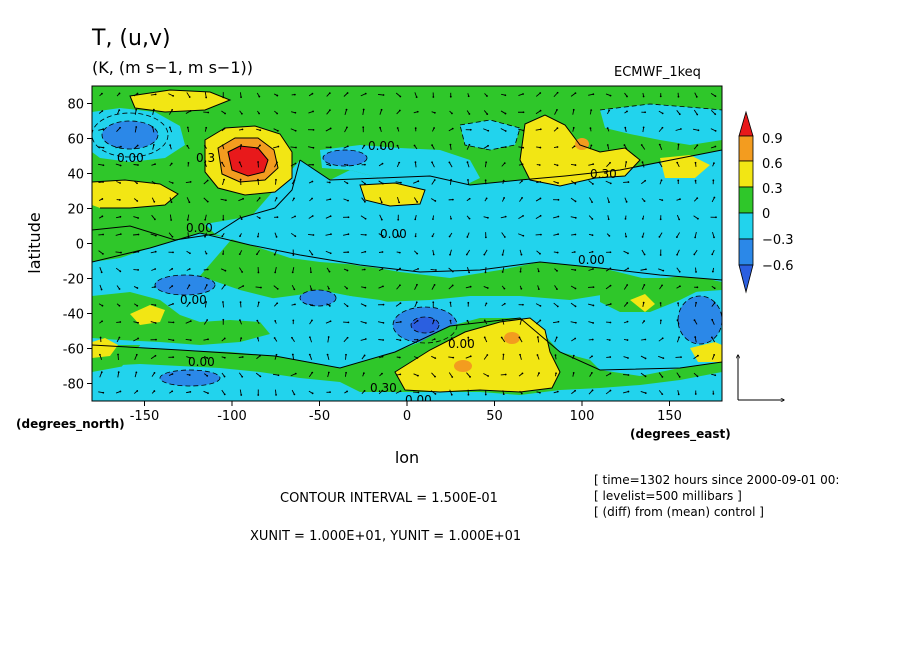 The image size is (904, 654). Describe the element at coordinates (130, 135) in the screenshot. I see `blue-spot-nw` at that location.